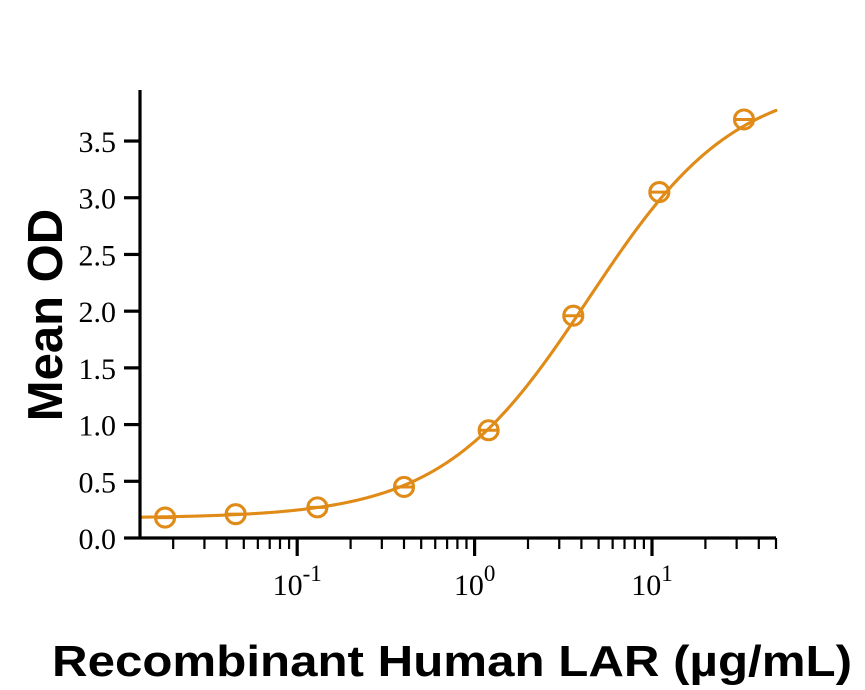  I want to click on y-tick-label: 2.5, so click(98, 255).